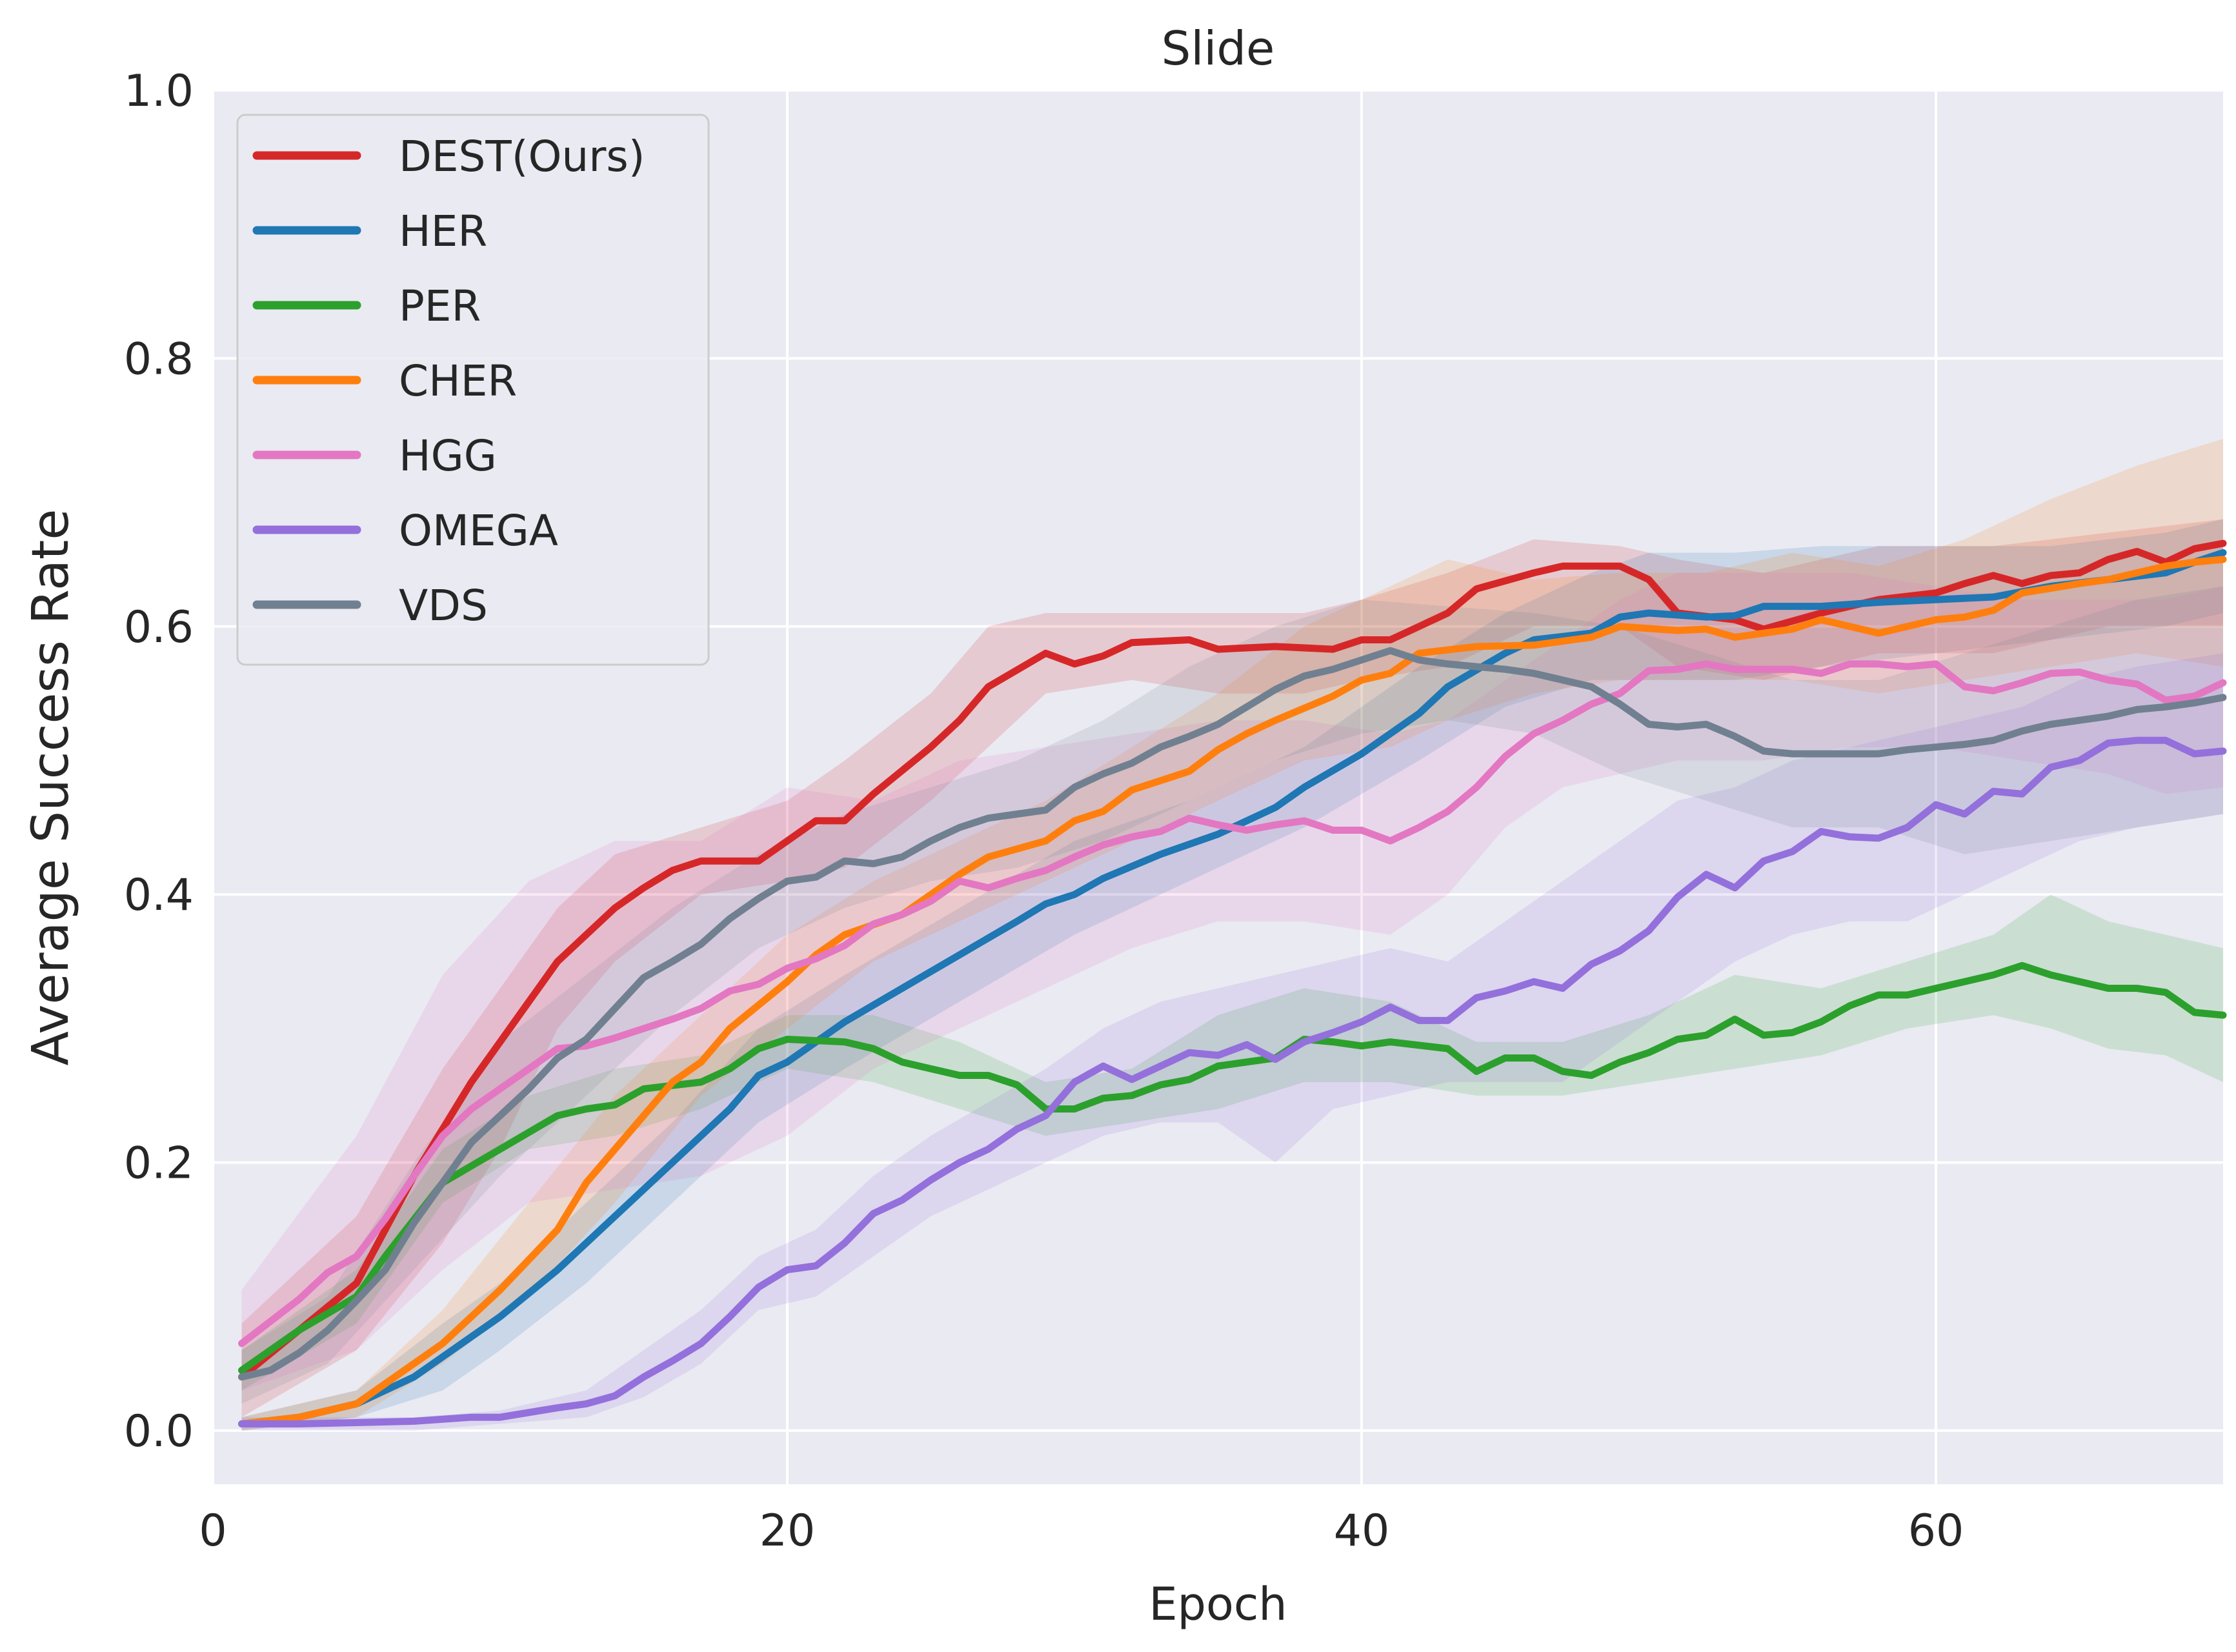 The height and width of the screenshot is (1652, 2236). What do you see at coordinates (448, 456) in the screenshot?
I see `legend-label-hgg: HGG` at bounding box center [448, 456].